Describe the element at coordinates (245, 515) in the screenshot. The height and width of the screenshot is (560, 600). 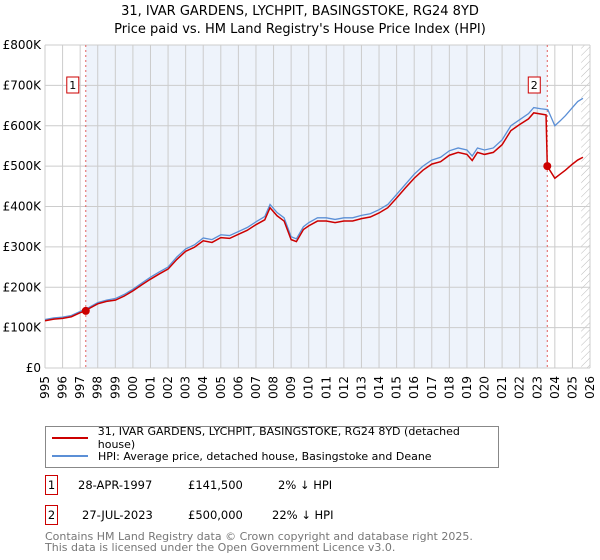
I see `transaction-row: 2 27-JUL-2023 £500,000 22% ↓ HPI` at that location.